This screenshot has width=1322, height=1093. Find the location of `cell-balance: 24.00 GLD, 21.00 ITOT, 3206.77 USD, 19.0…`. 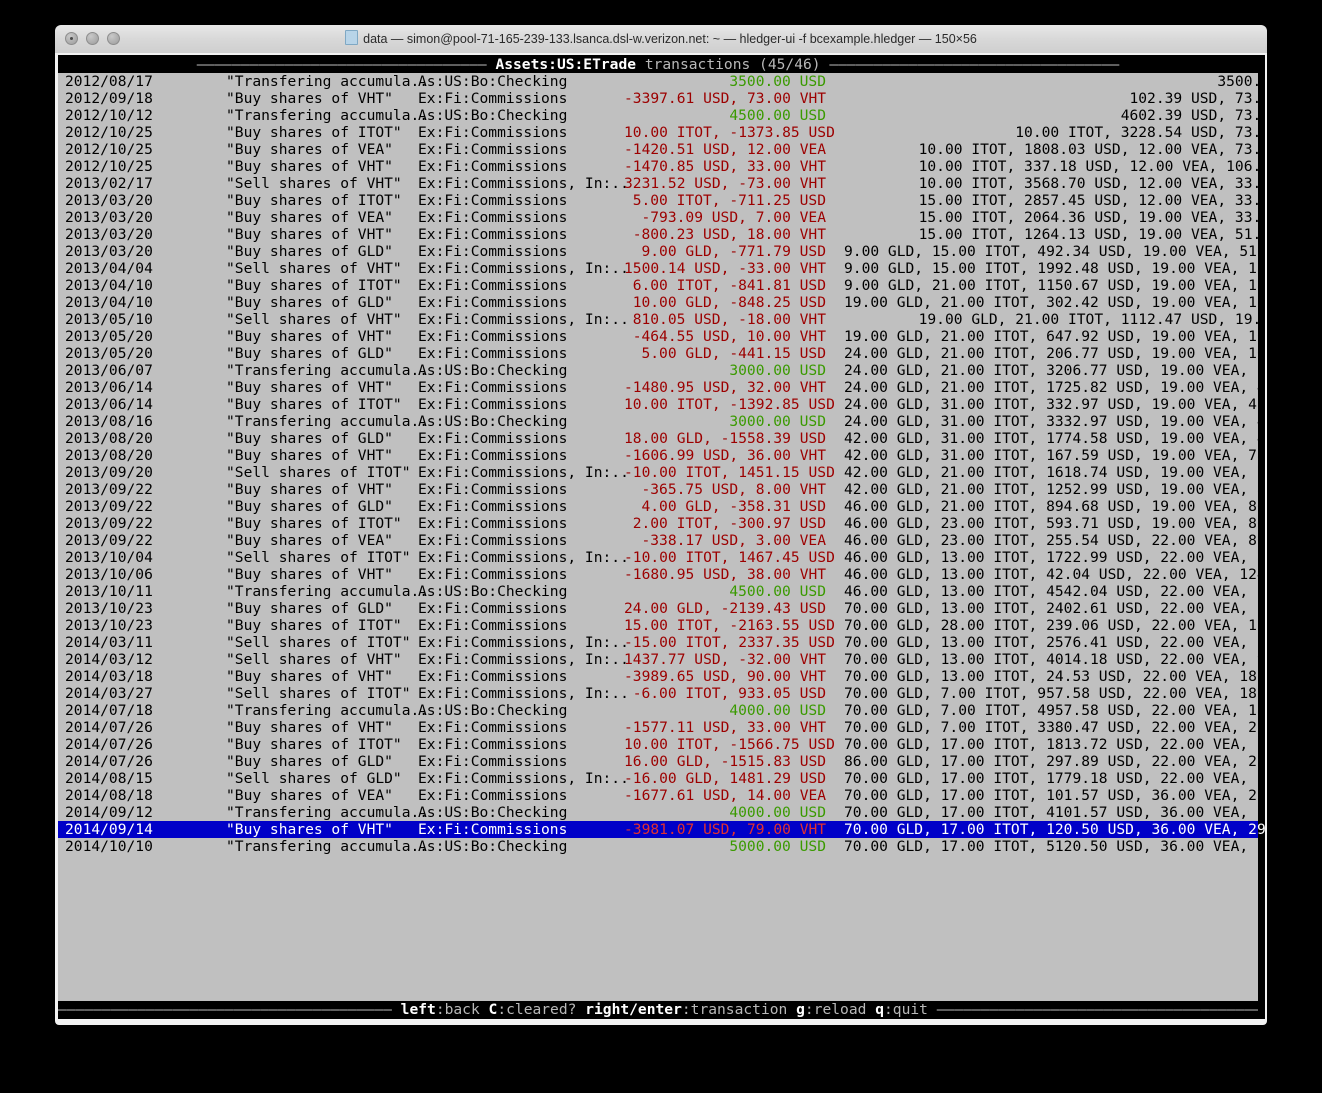

cell-balance: 24.00 GLD, 21.00 ITOT, 3206.77 USD, 19.0… is located at coordinates (1054, 370).